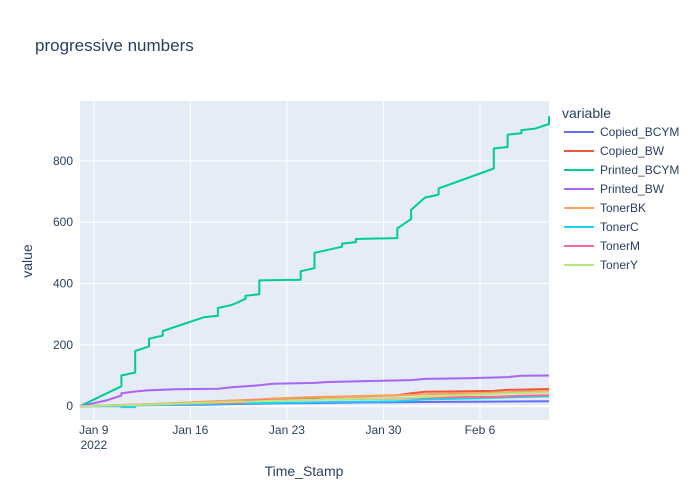  I want to click on legend-label: TonerY, so click(619, 265).